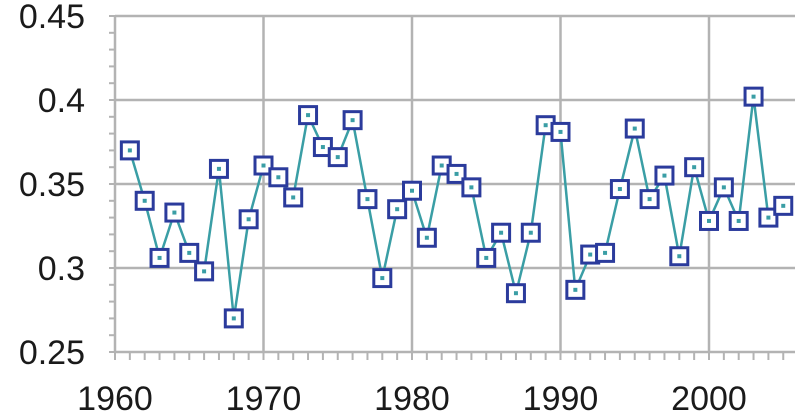 The width and height of the screenshot is (800, 420). I want to click on y-tick-label: 0.25, so click(52, 353).